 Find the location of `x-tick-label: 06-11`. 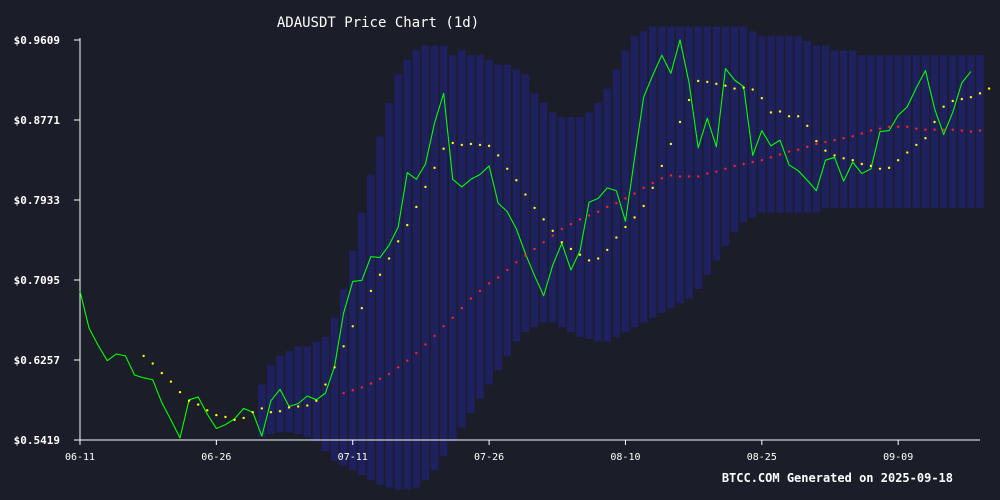

x-tick-label: 06-11 is located at coordinates (80, 457).